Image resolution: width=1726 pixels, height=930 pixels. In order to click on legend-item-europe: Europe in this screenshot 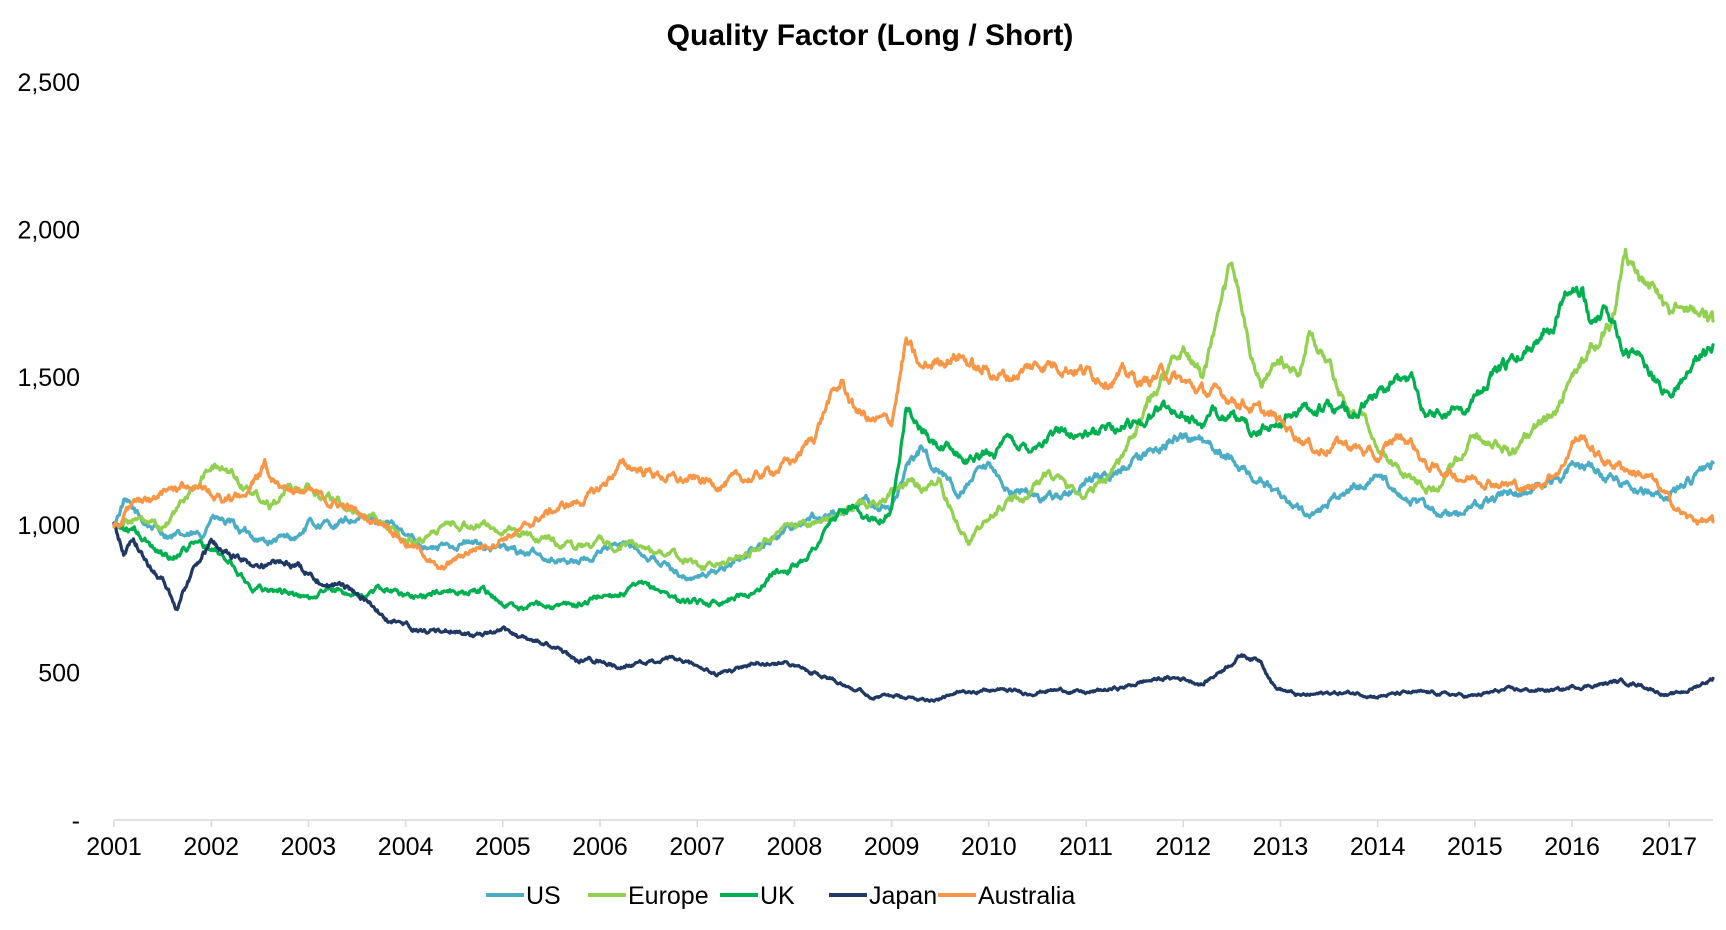, I will do `click(648, 896)`.